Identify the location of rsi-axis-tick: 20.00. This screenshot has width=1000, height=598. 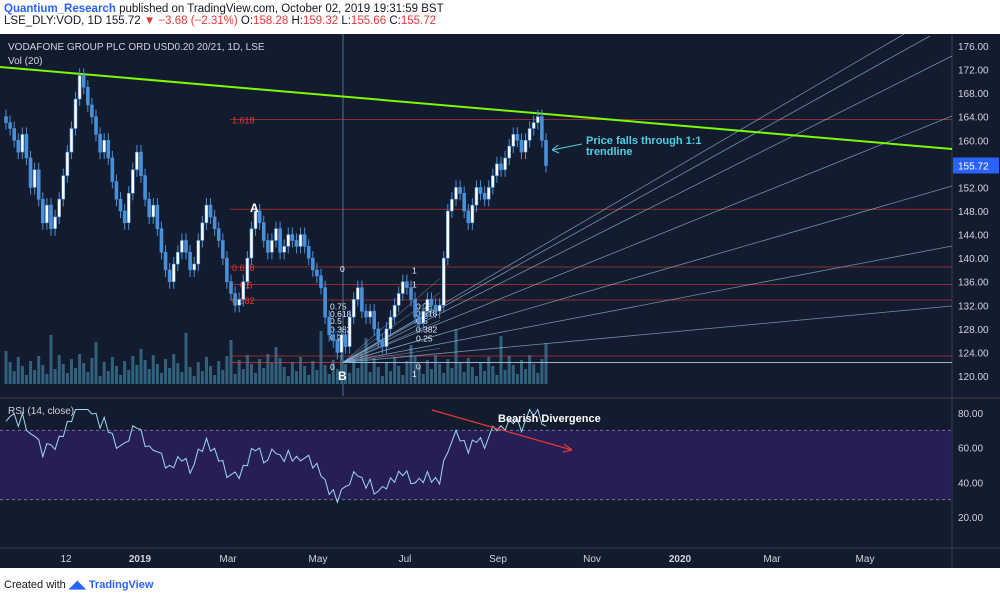
(970, 518).